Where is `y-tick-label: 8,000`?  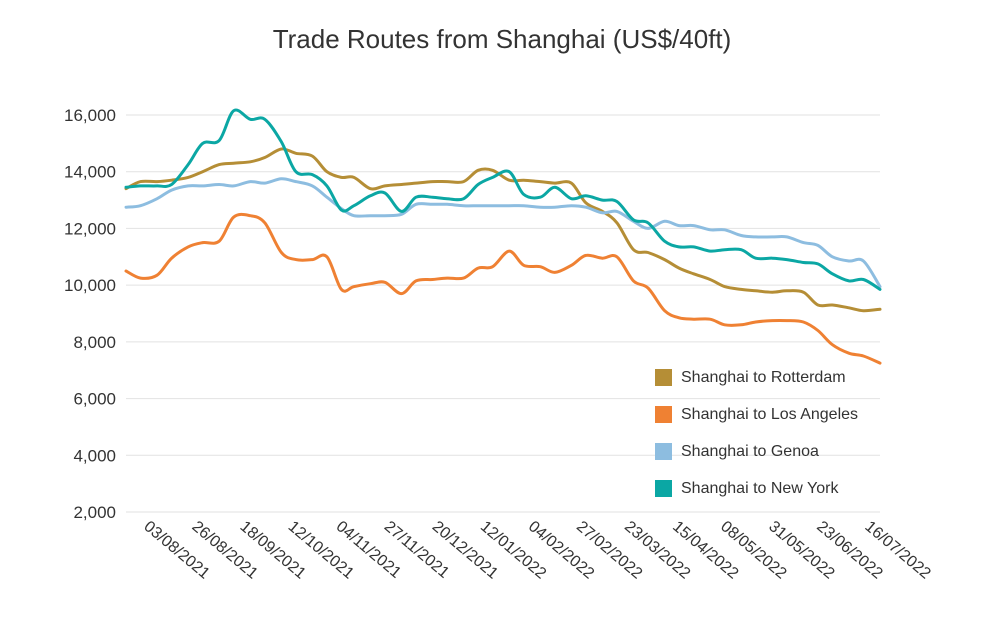 y-tick-label: 8,000 is located at coordinates (94, 342).